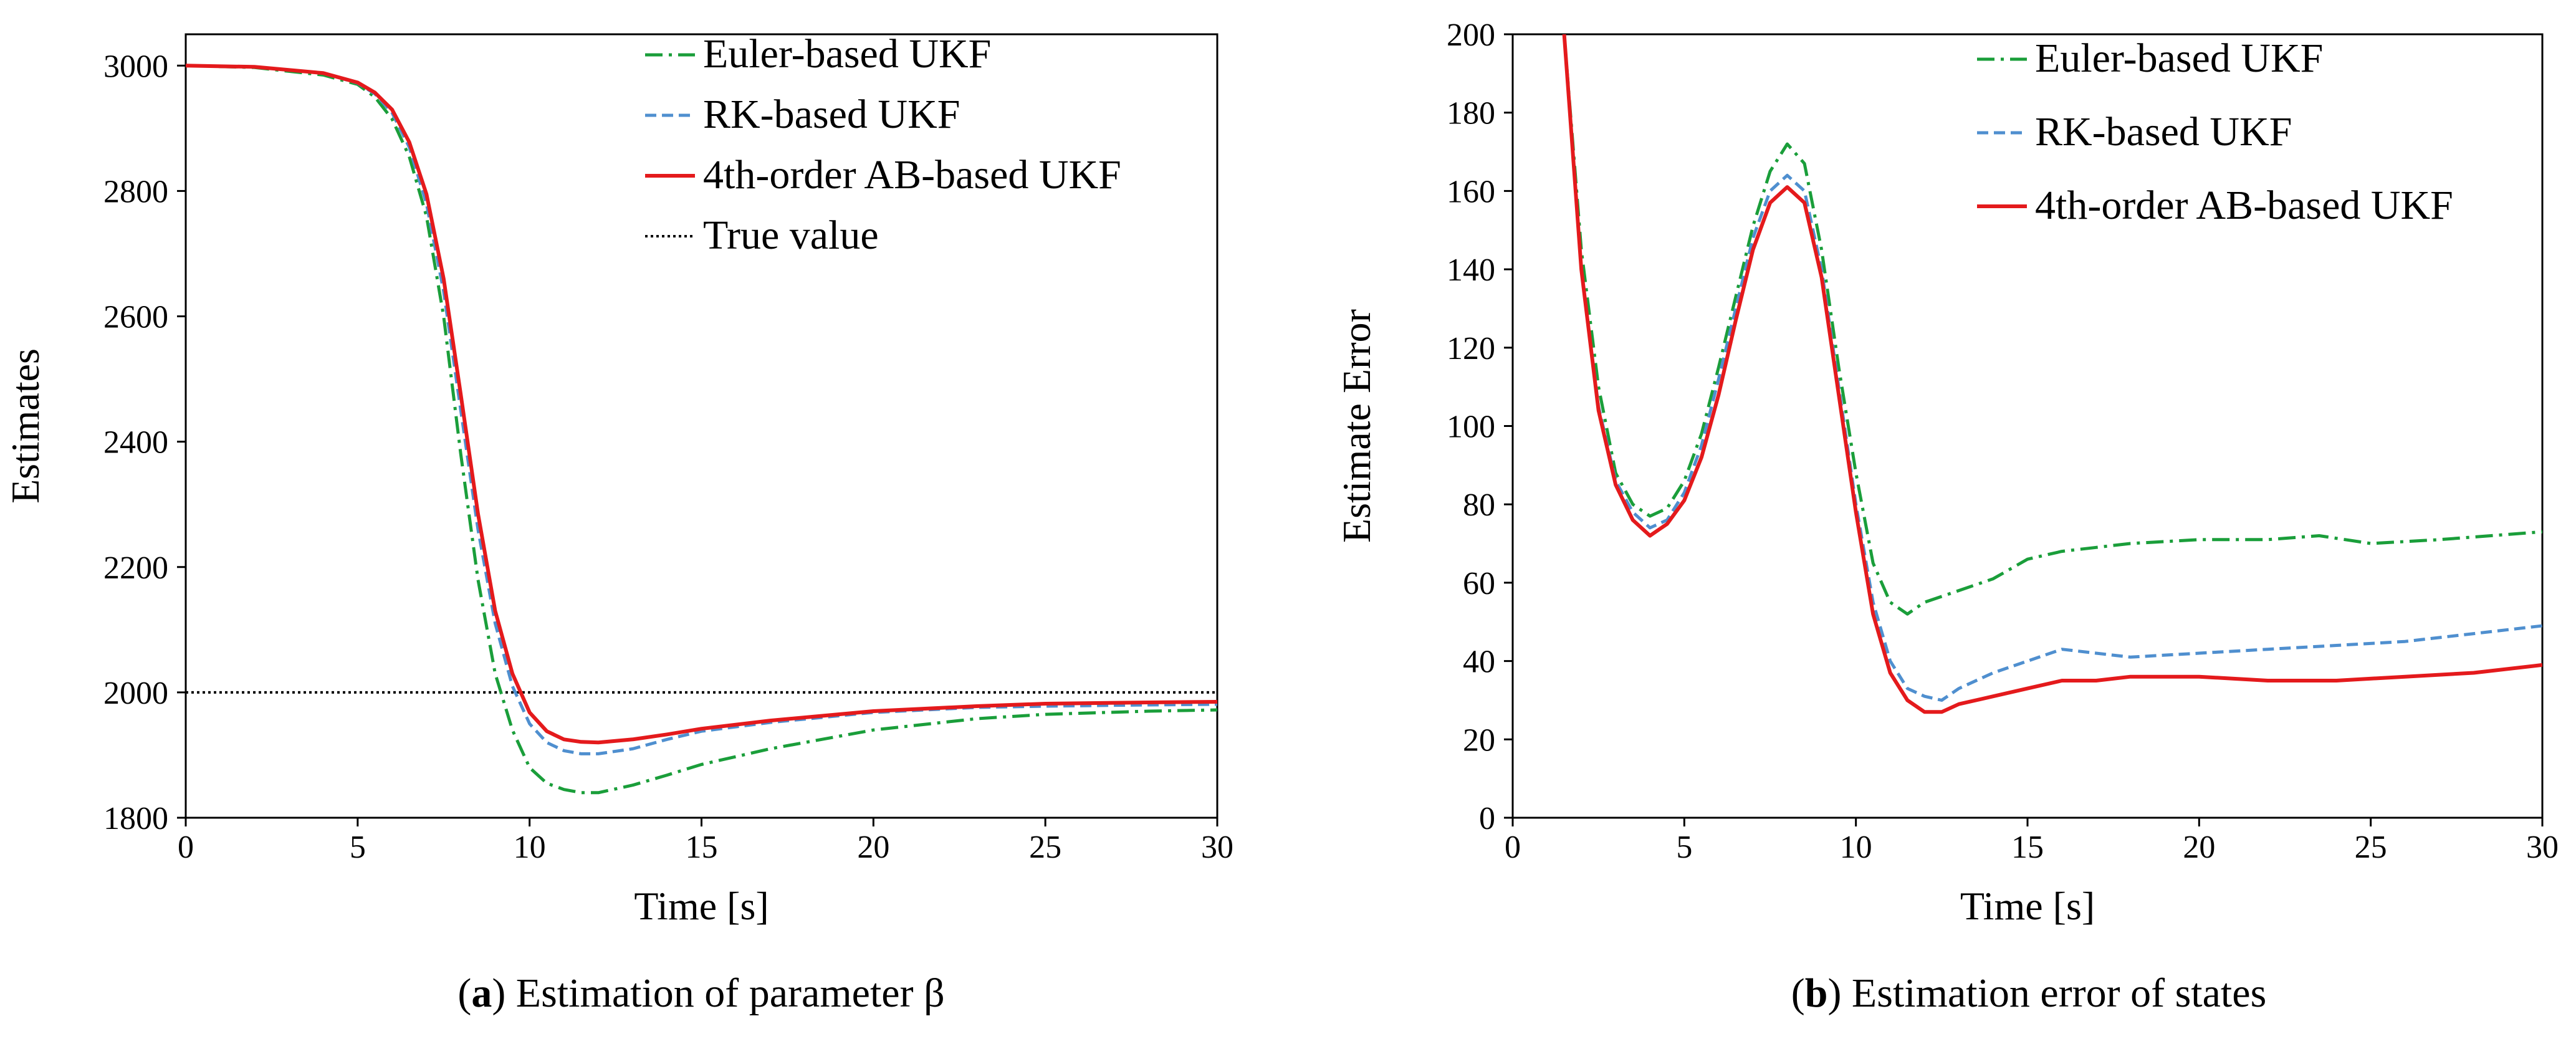  What do you see at coordinates (1471, 270) in the screenshot?
I see `y-tick-label: 140` at bounding box center [1471, 270].